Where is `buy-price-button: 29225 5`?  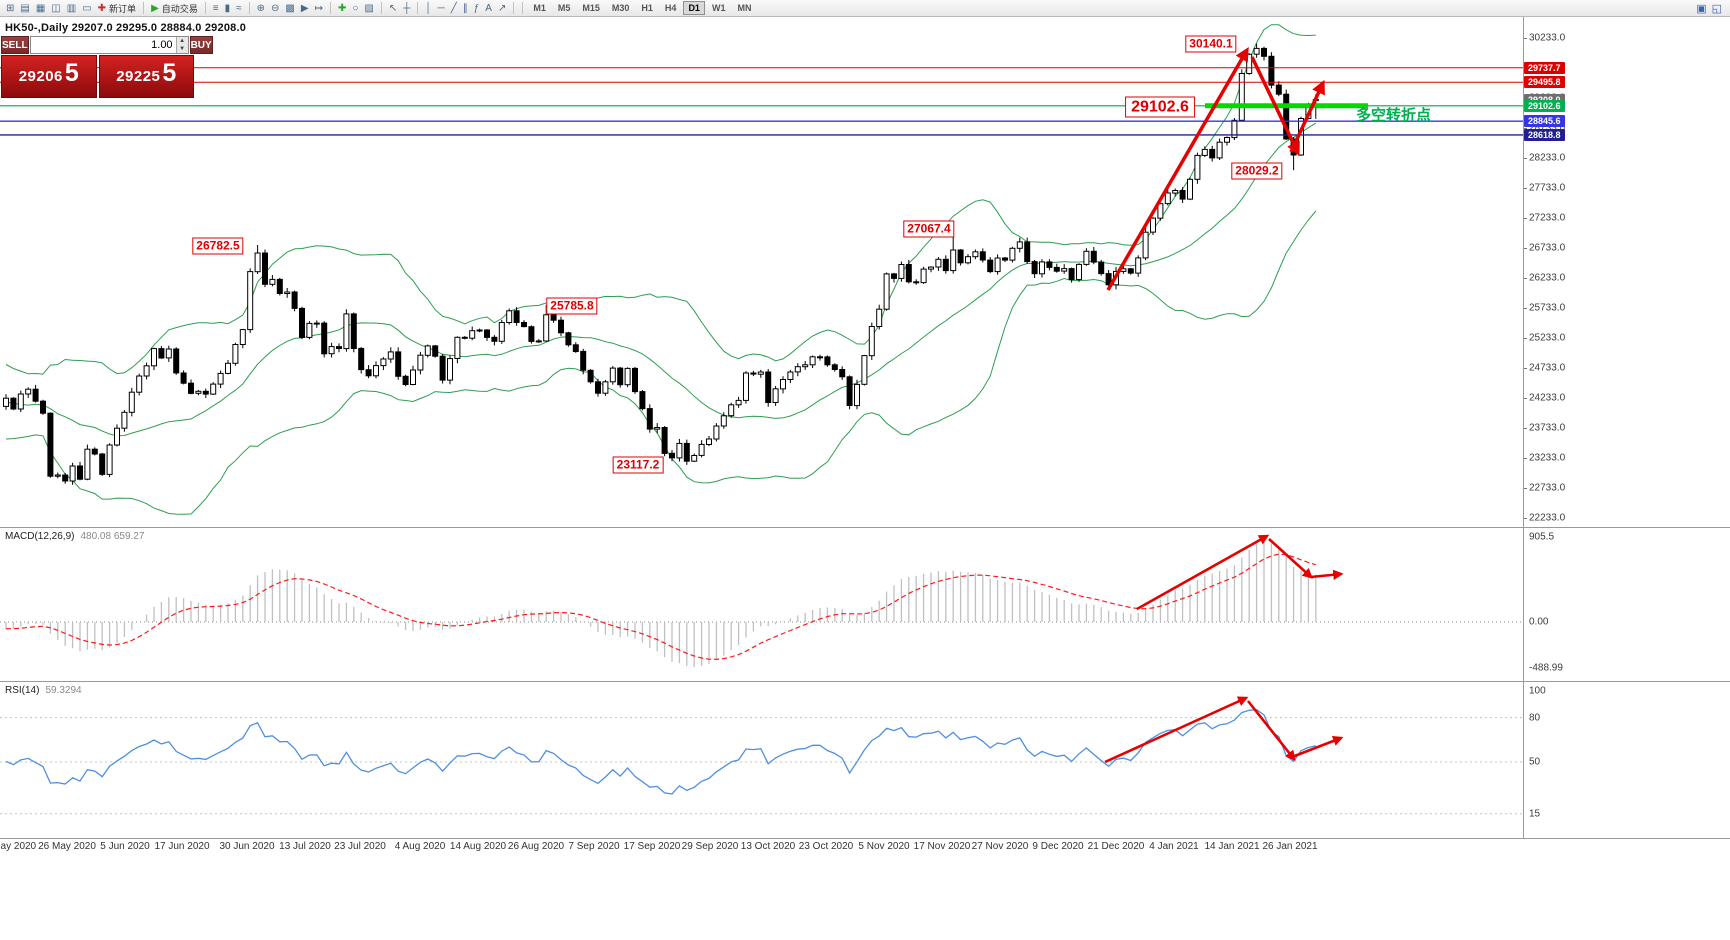
buy-price-button: 29225 5 is located at coordinates (146, 76).